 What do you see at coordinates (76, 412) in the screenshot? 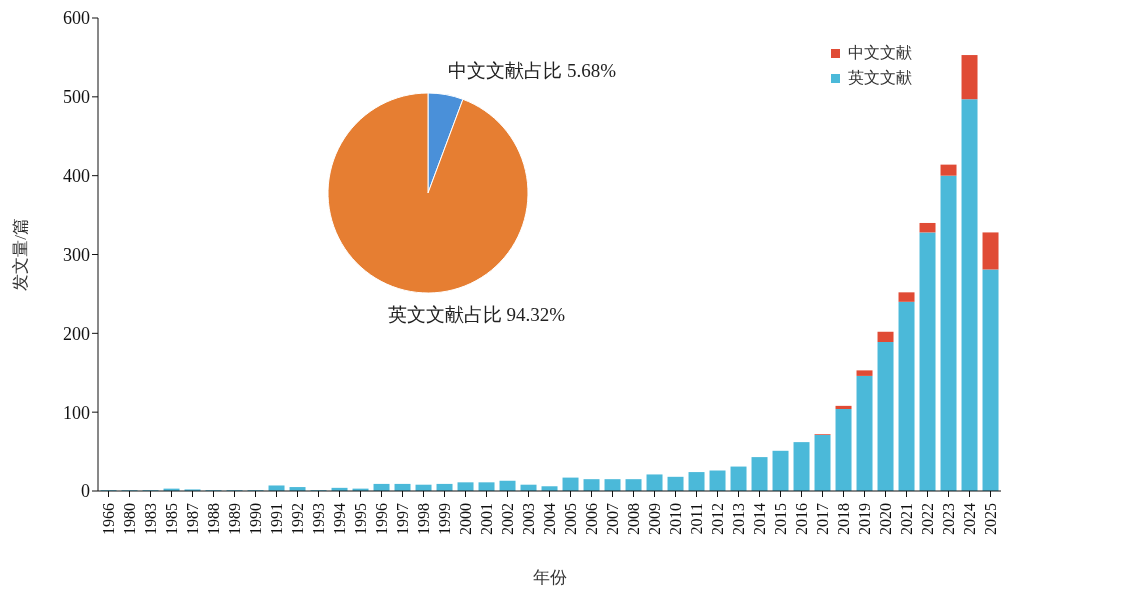
I see `y-tick-label: 100` at bounding box center [76, 412].